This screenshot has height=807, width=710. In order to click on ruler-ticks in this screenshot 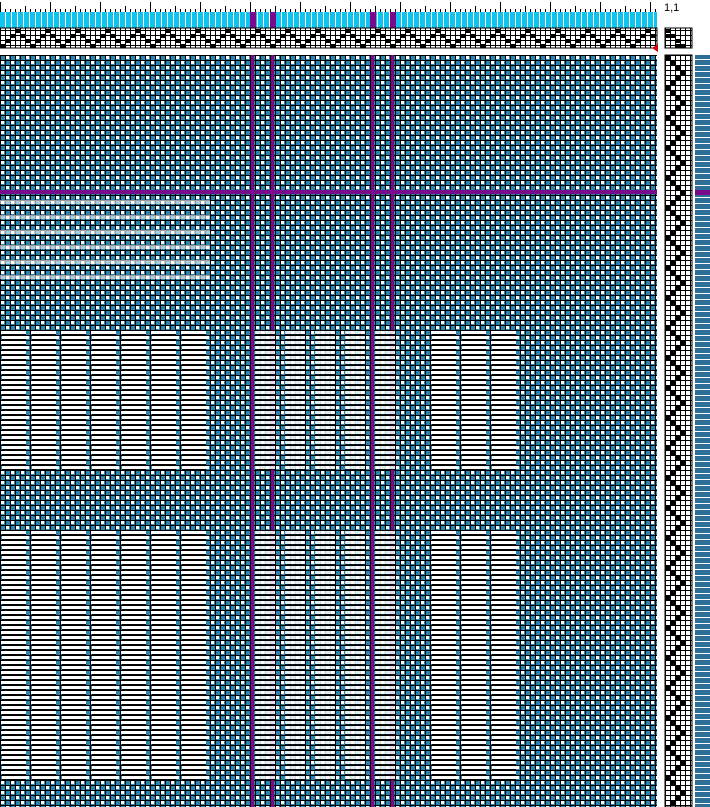, I will do `click(328, 7)`.